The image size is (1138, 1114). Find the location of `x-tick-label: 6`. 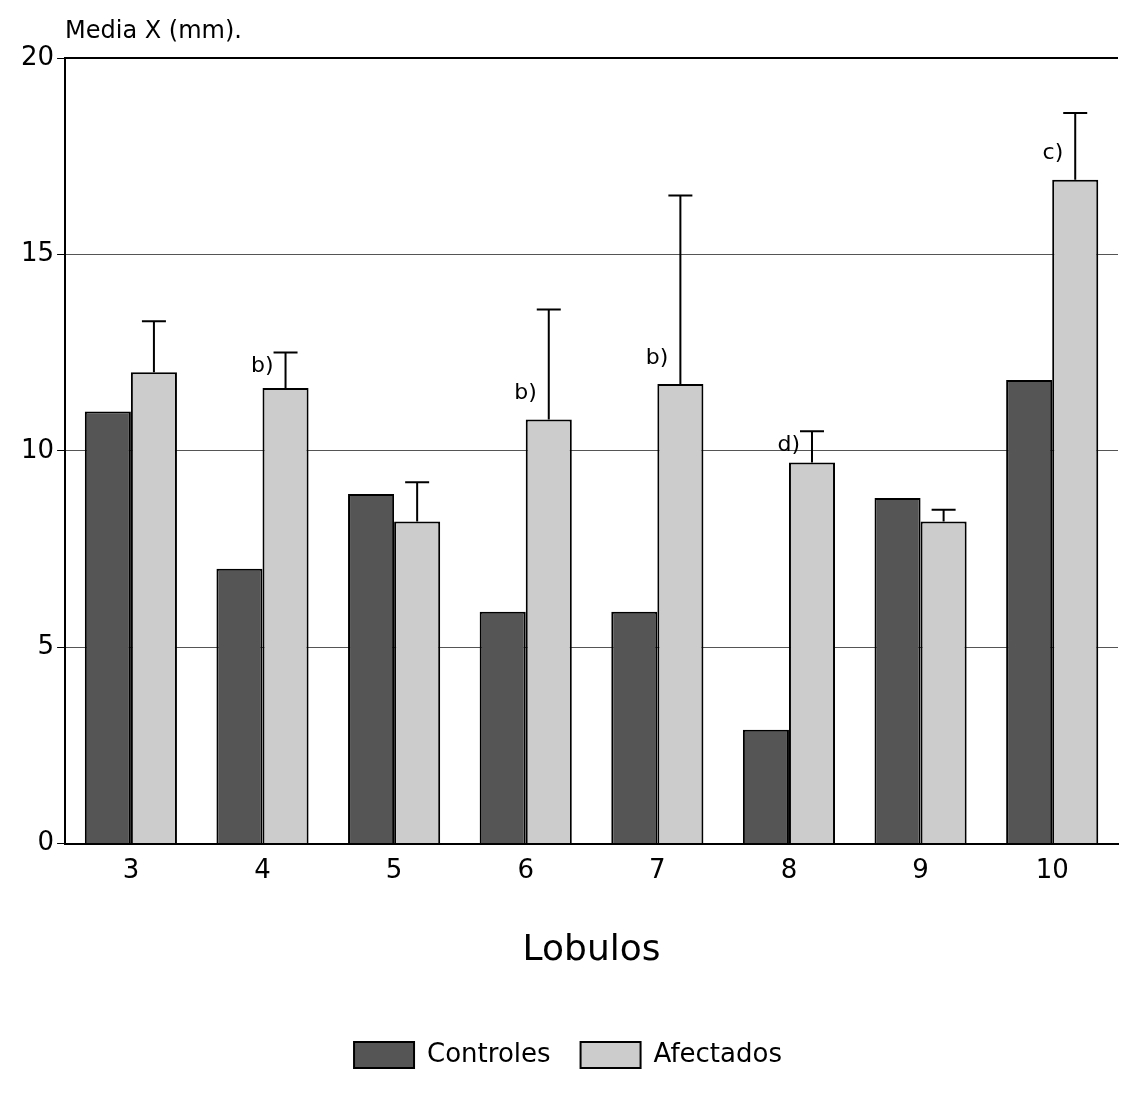

x-tick-label: 6 is located at coordinates (526, 868).